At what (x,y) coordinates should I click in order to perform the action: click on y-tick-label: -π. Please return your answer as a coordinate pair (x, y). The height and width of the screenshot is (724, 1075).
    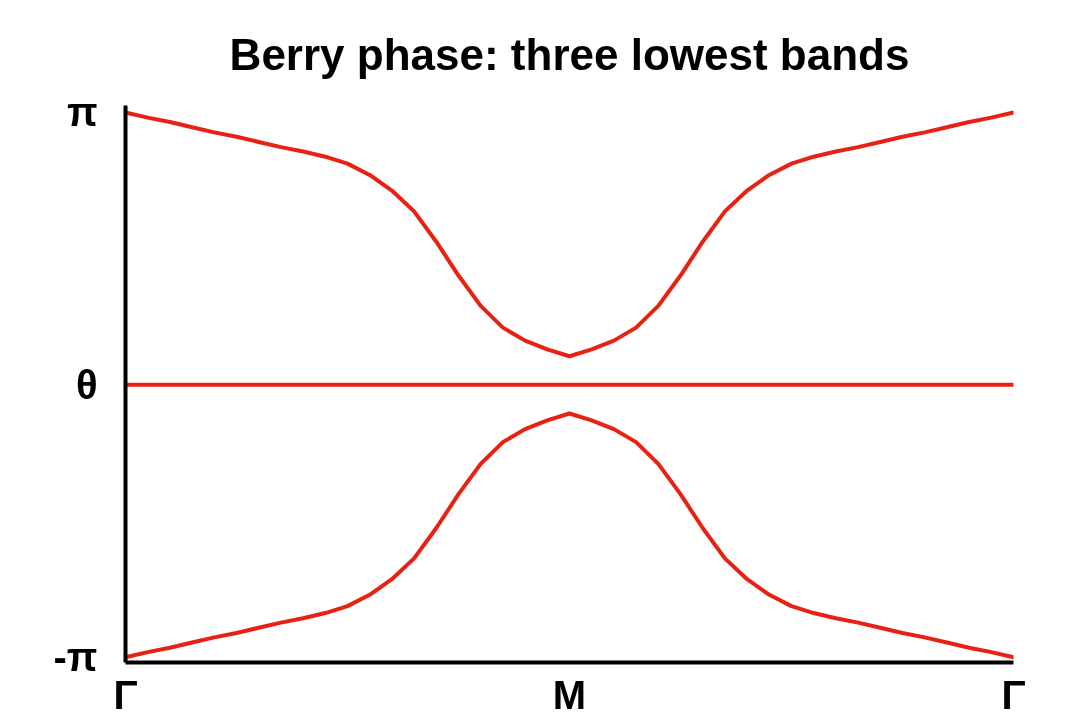
    Looking at the image, I should click on (75, 657).